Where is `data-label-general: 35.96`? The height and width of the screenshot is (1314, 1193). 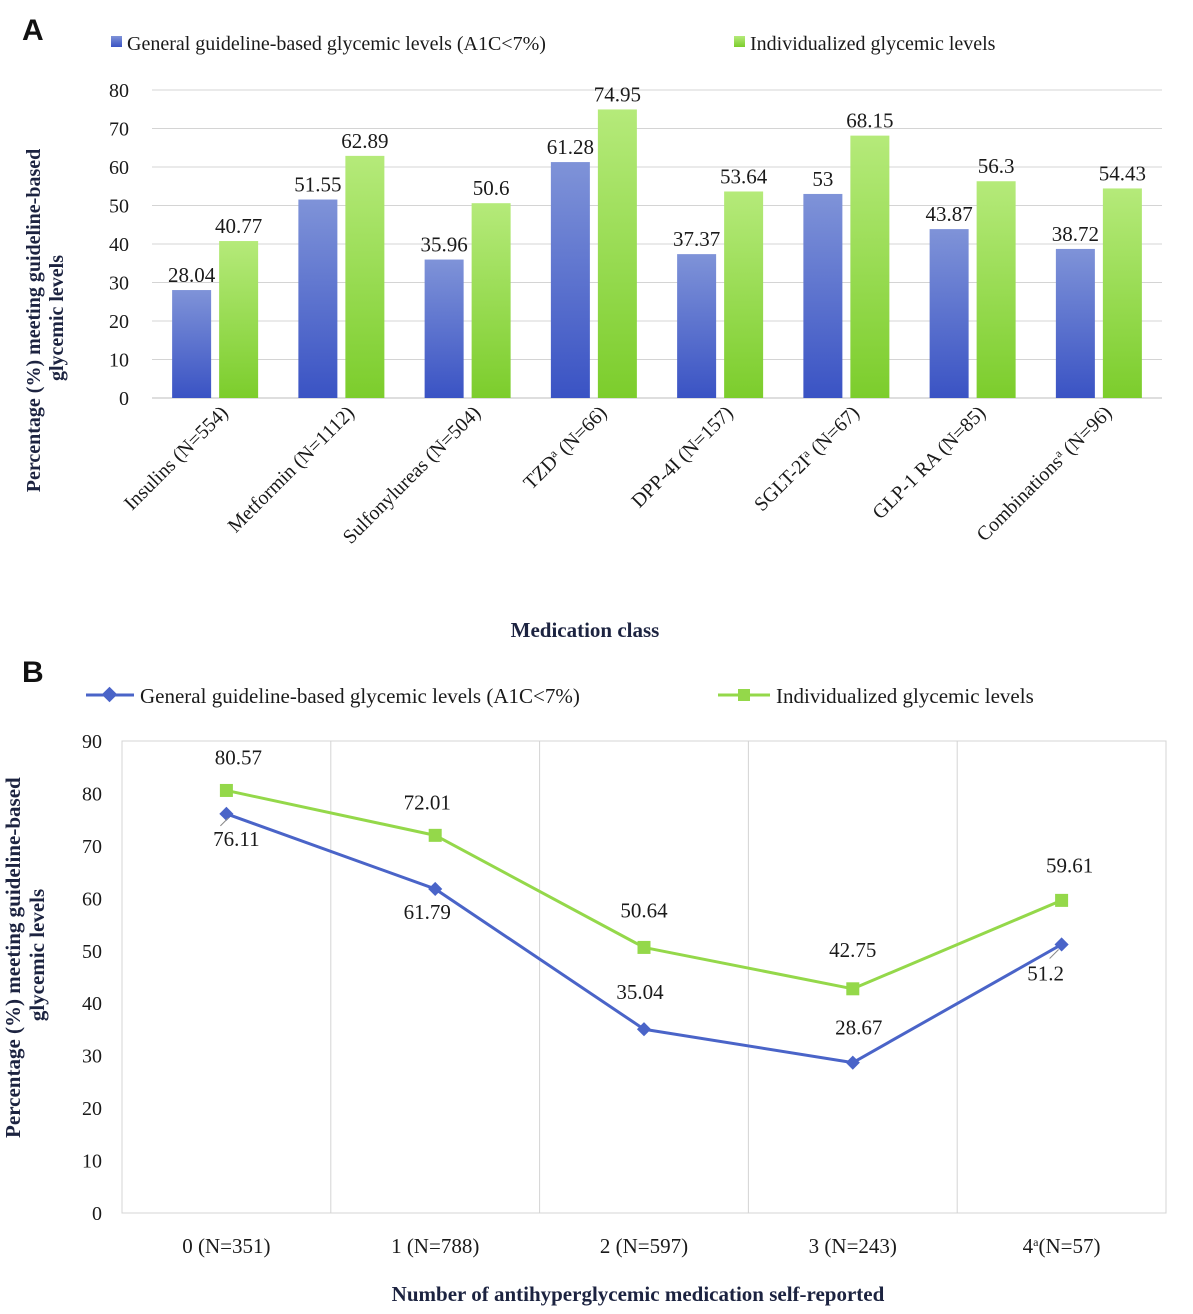
data-label-general: 35.96 is located at coordinates (444, 245).